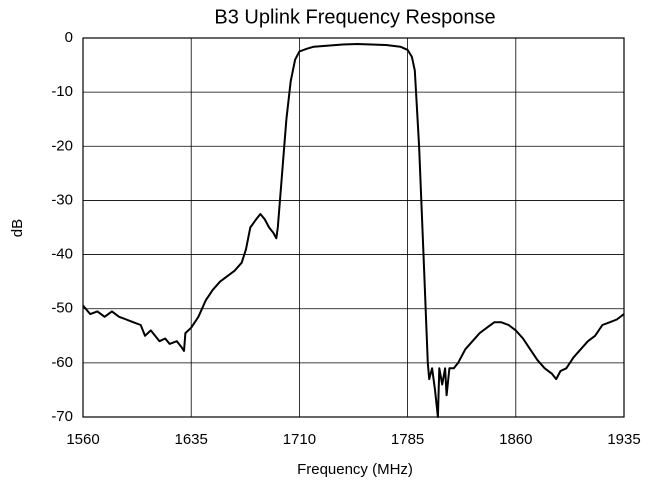 The height and width of the screenshot is (485, 648). I want to click on x-tick-label: 1710, so click(299, 439).